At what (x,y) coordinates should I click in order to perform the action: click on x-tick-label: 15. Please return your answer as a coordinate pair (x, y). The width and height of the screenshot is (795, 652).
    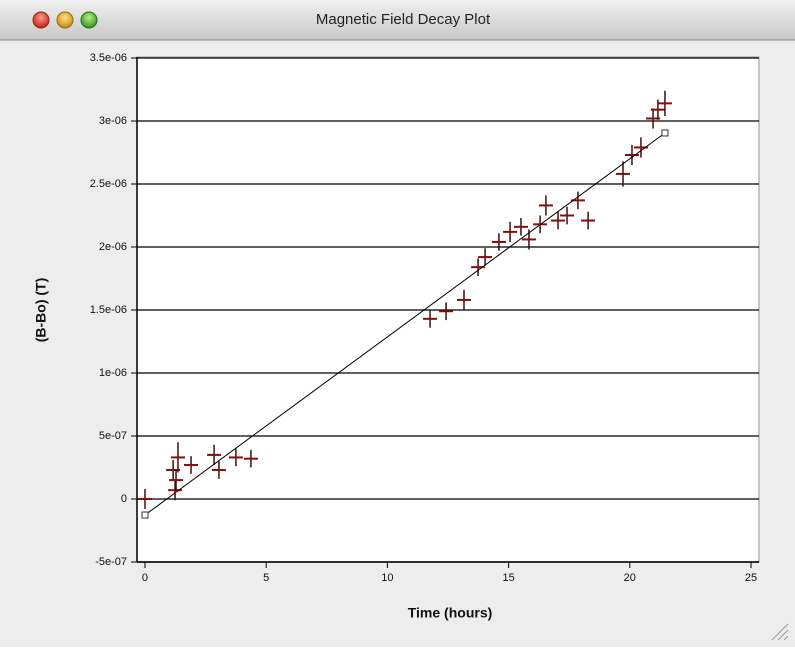
    Looking at the image, I should click on (508, 578).